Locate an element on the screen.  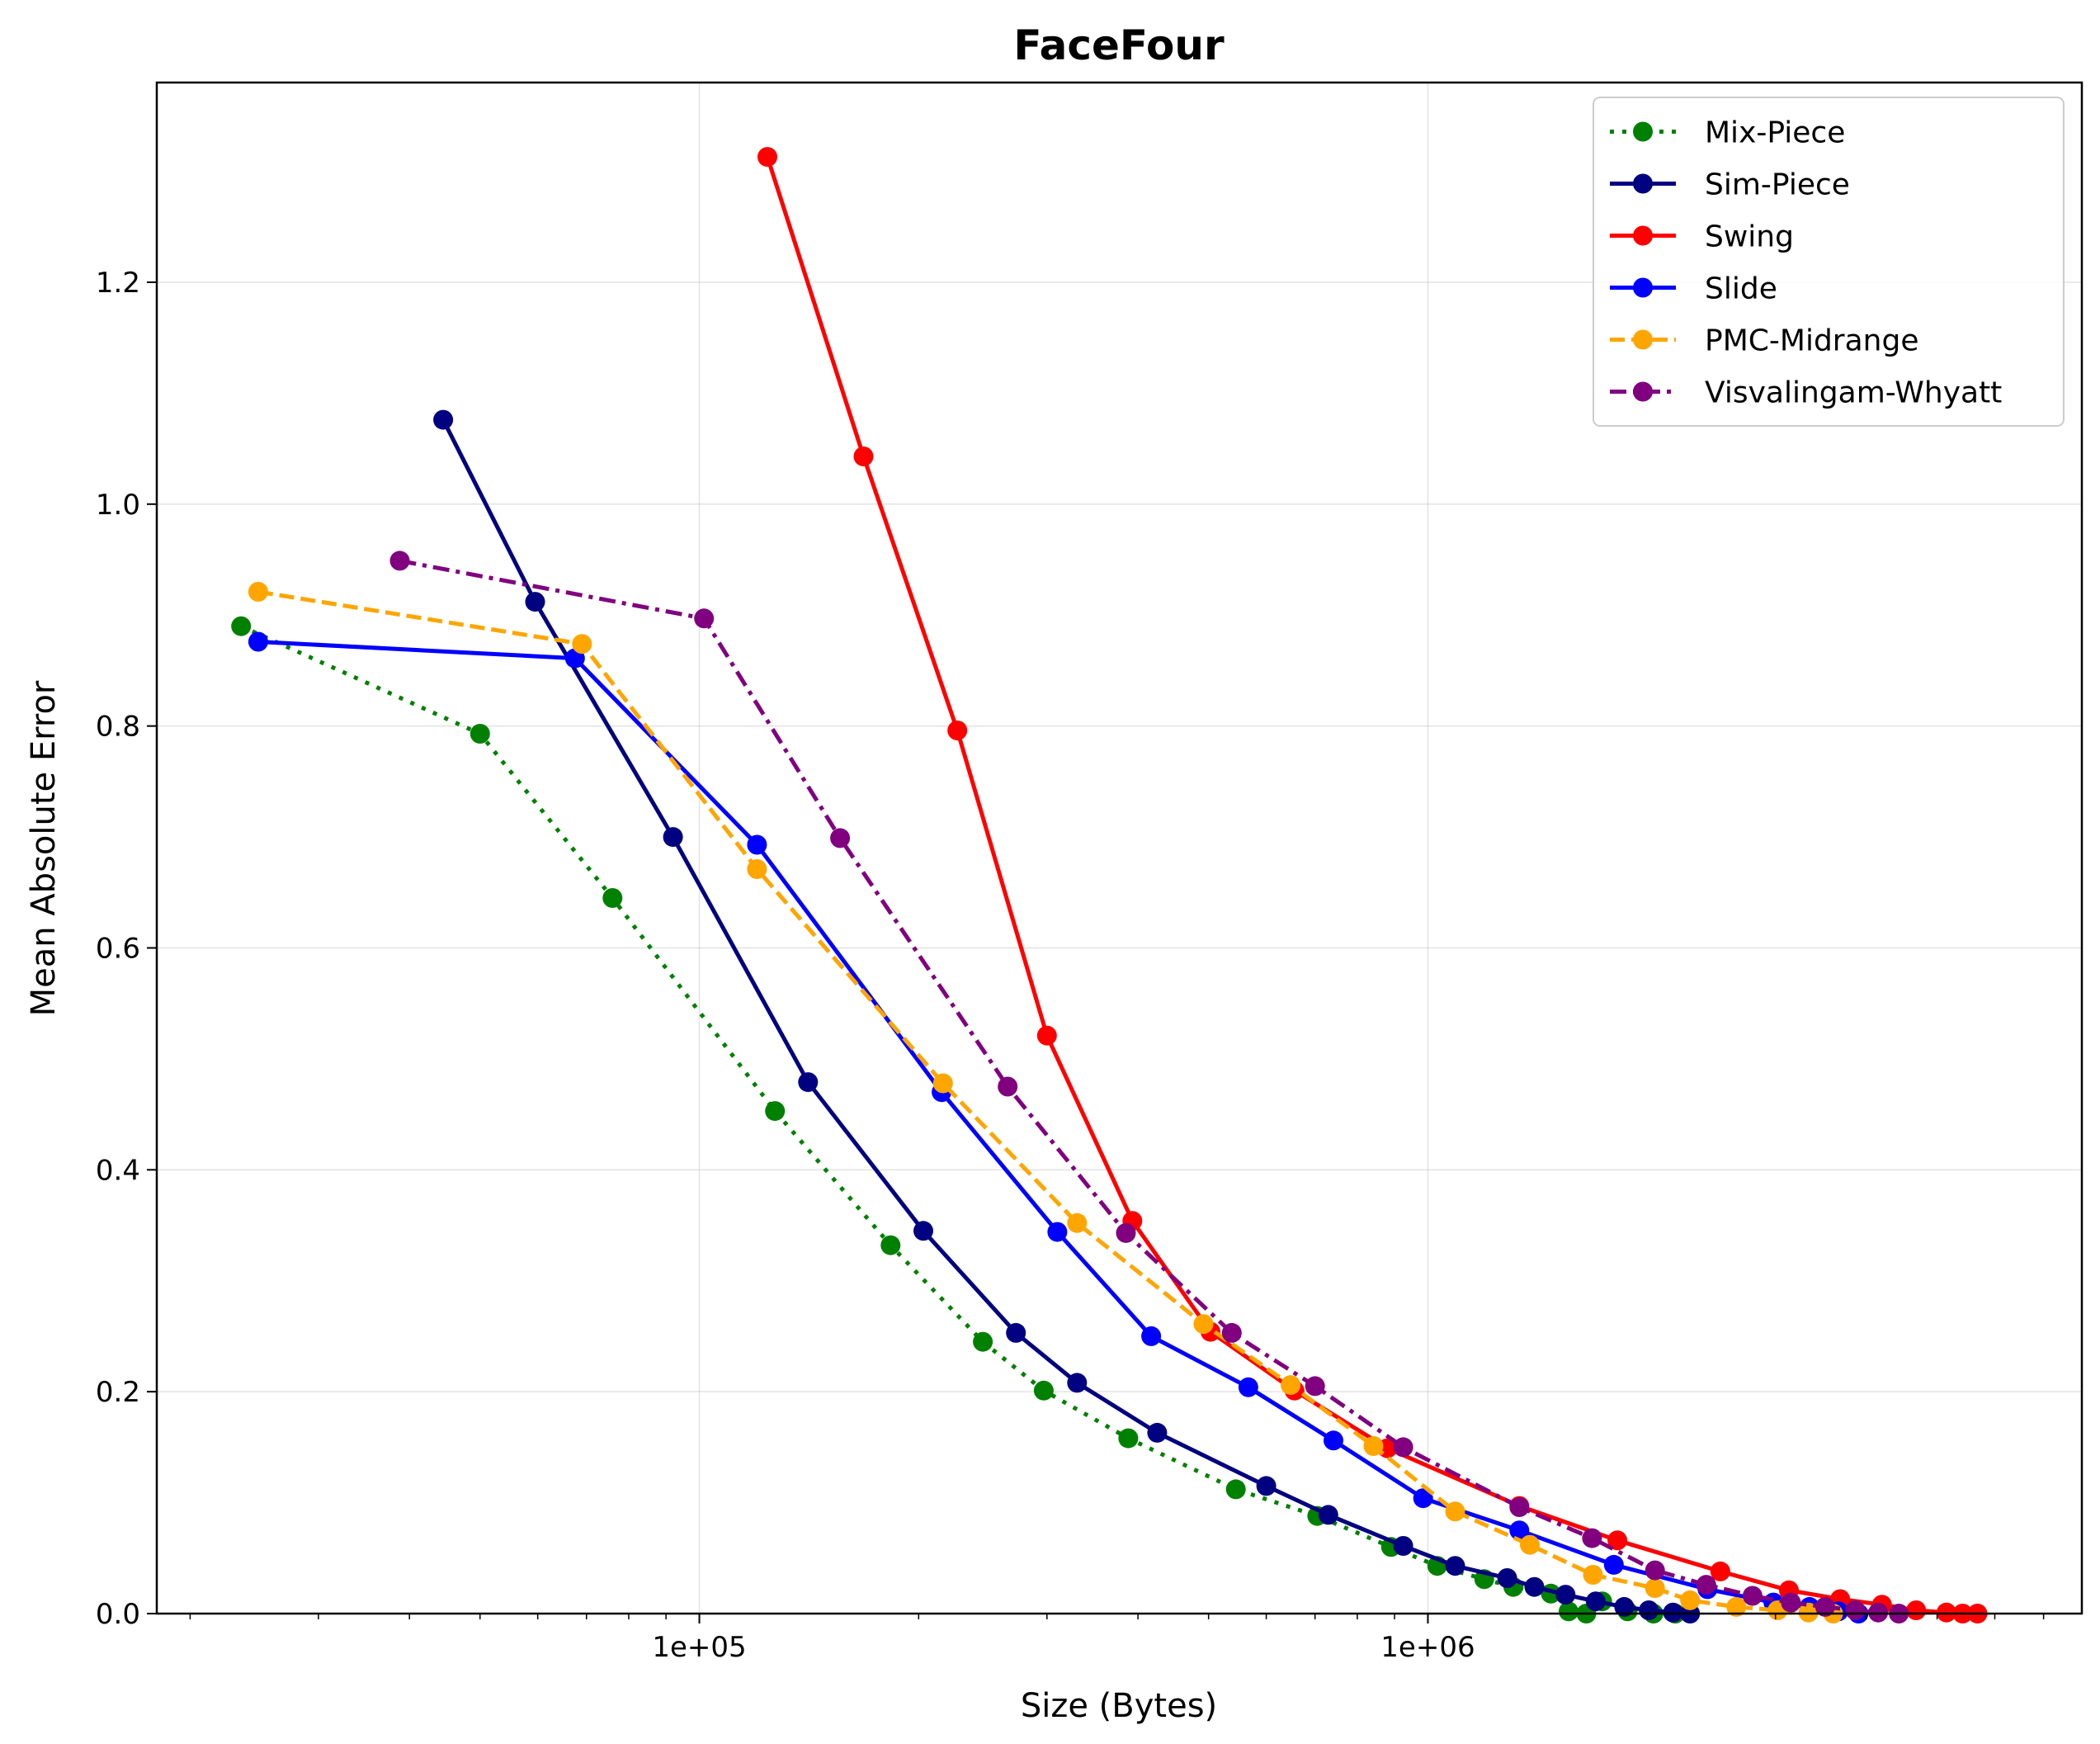
y-tick-label: 0.6 is located at coordinates (118, 949).